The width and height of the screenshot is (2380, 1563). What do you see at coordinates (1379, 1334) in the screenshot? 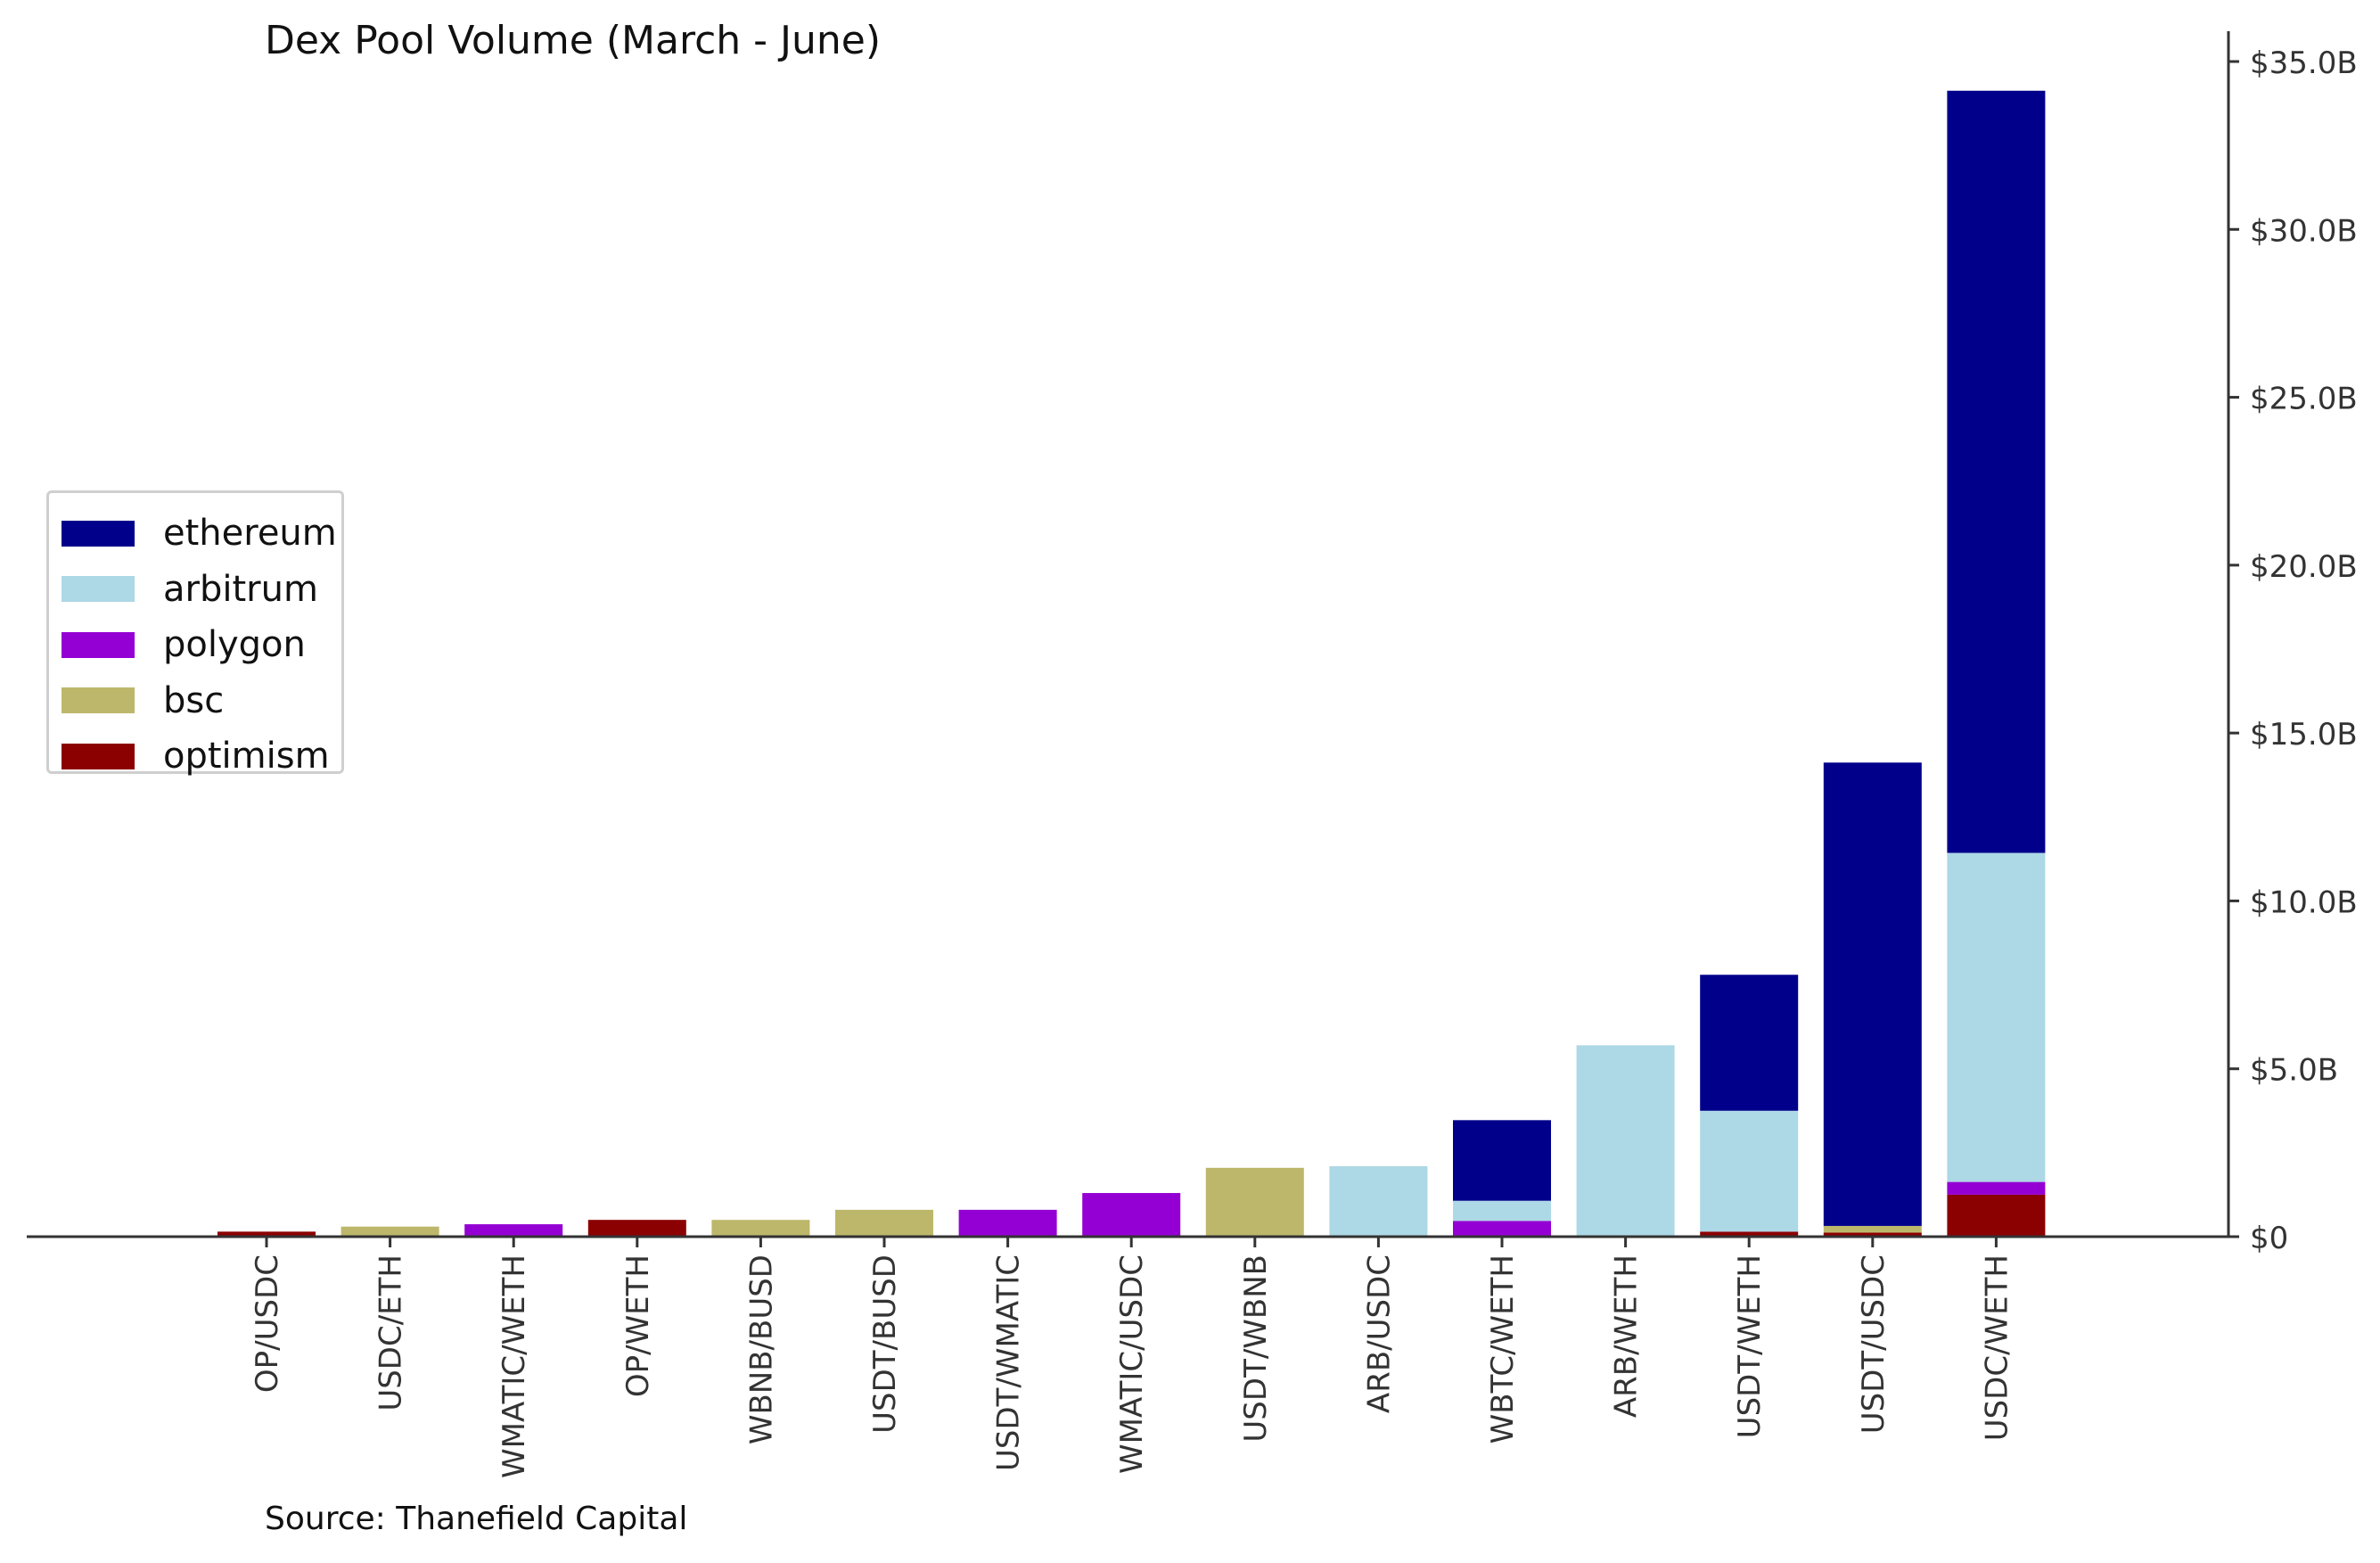
I see `x-tick-label: ARB/USDC` at bounding box center [1379, 1334].